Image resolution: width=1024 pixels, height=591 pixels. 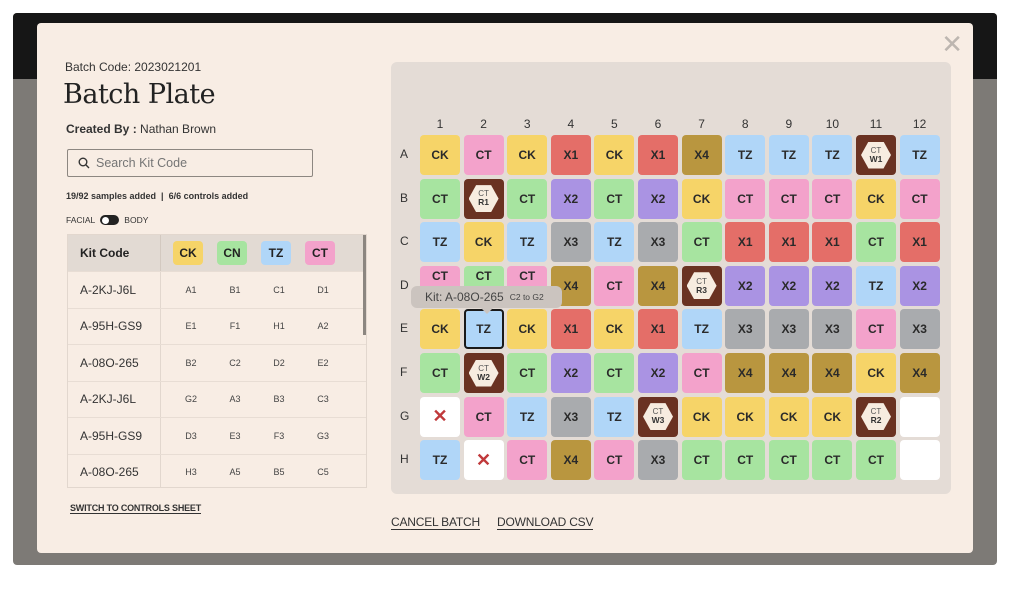 What do you see at coordinates (110, 220) in the screenshot?
I see `toggle-switch` at bounding box center [110, 220].